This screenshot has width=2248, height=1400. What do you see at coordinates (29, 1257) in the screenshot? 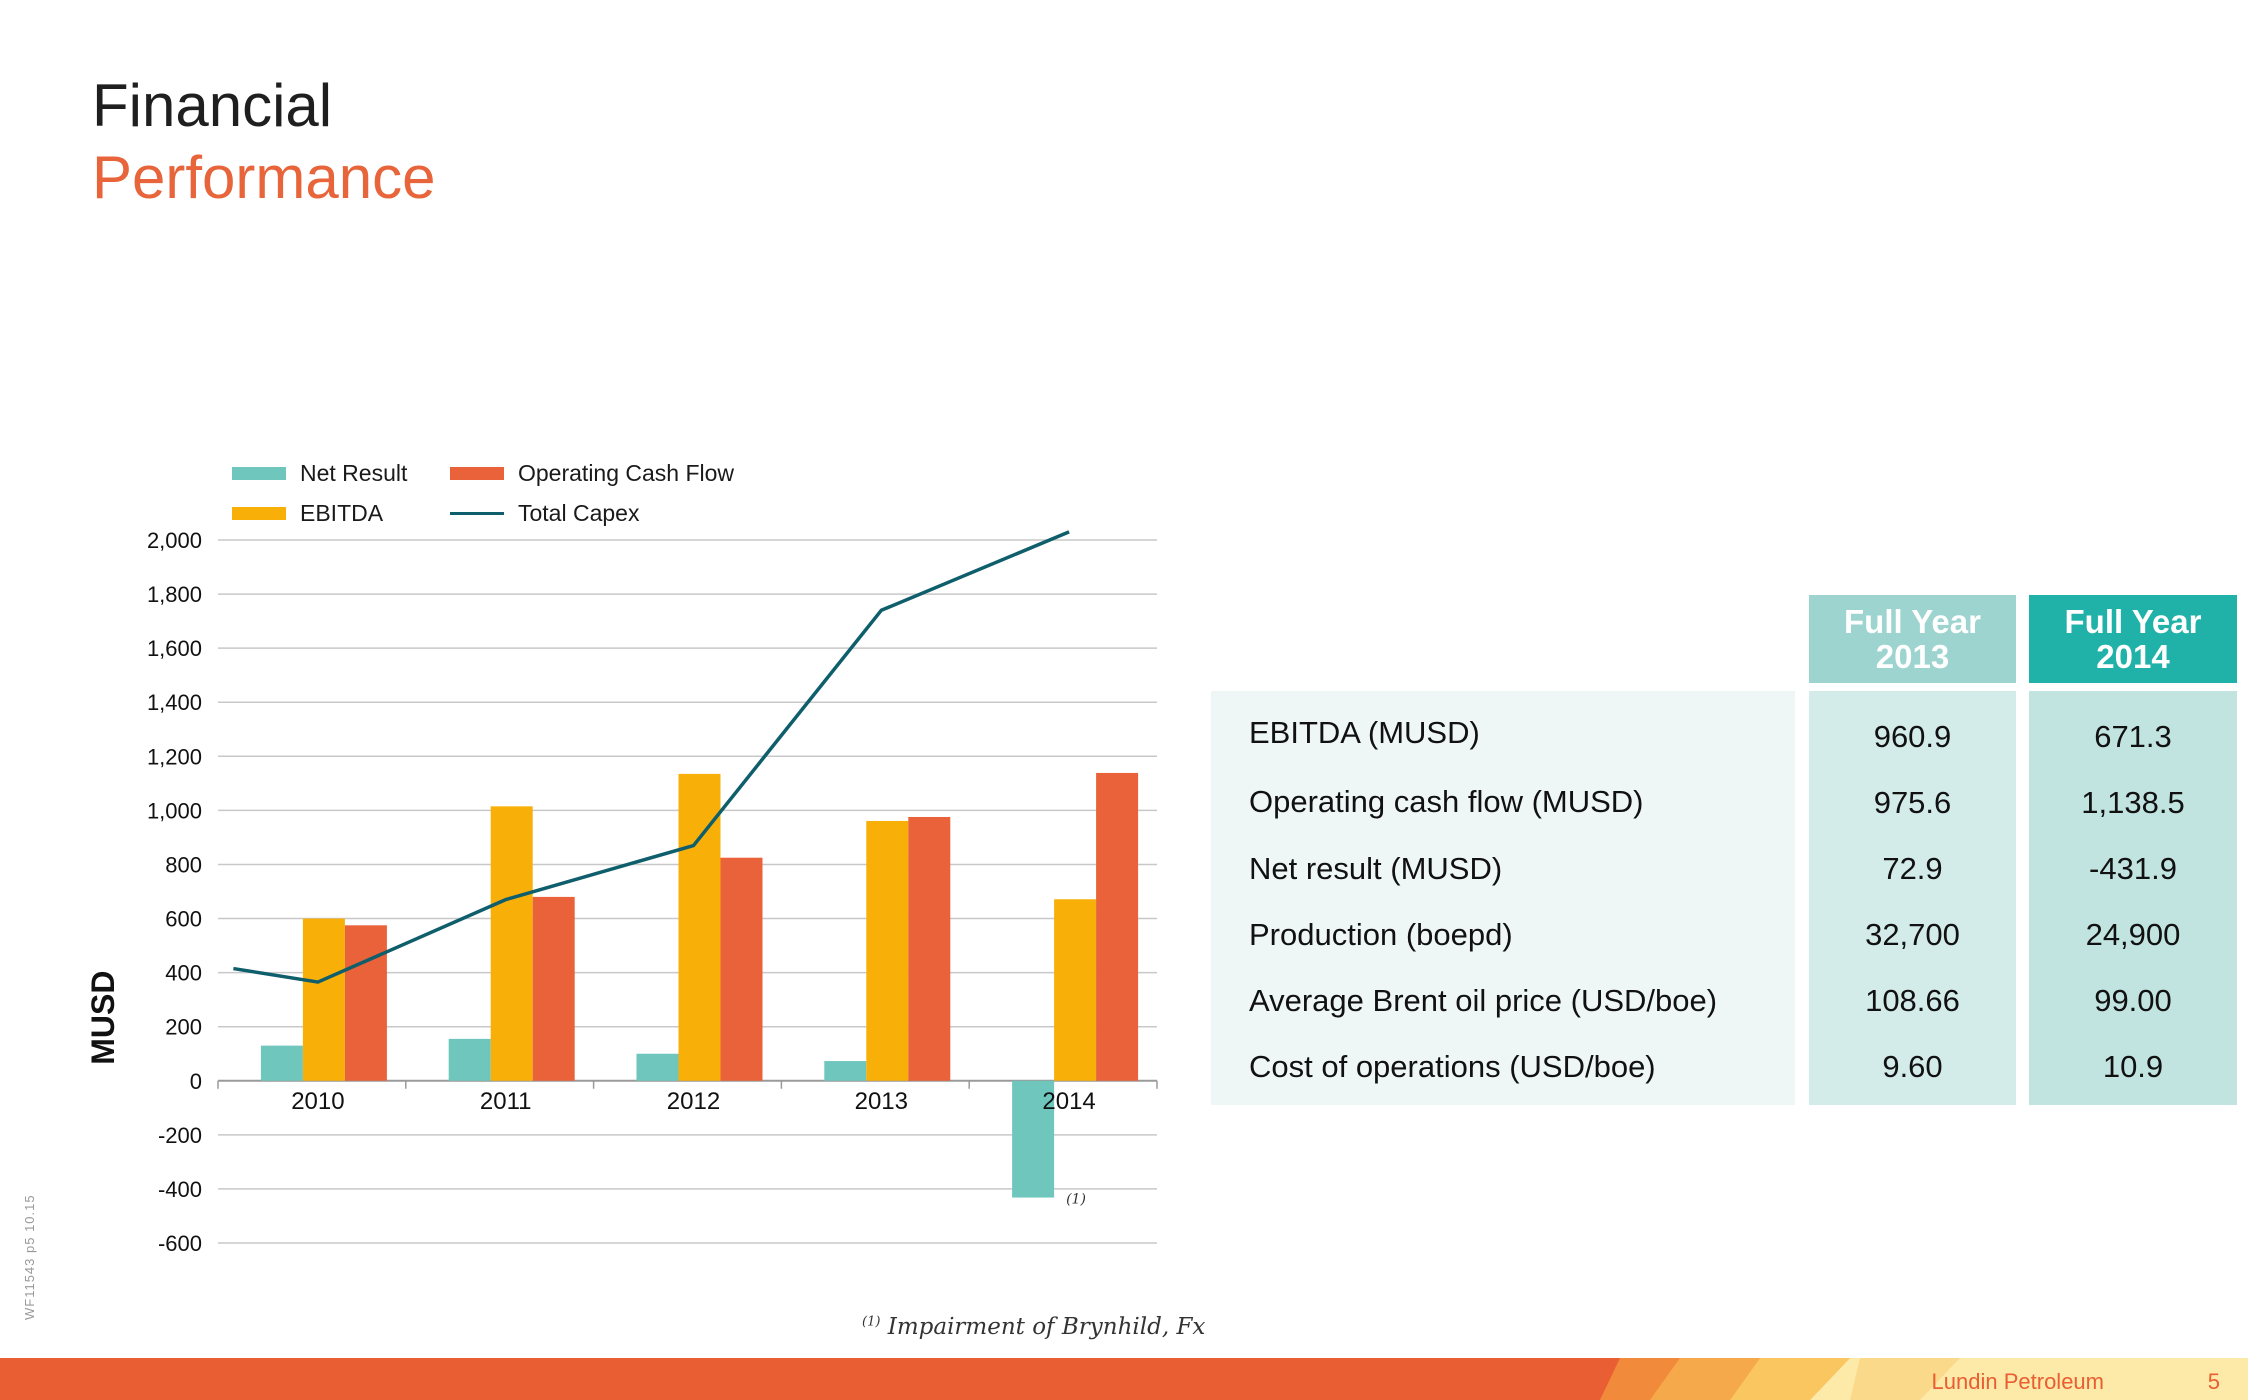
I see `document-code: WF11543 p5 10.15` at bounding box center [29, 1257].